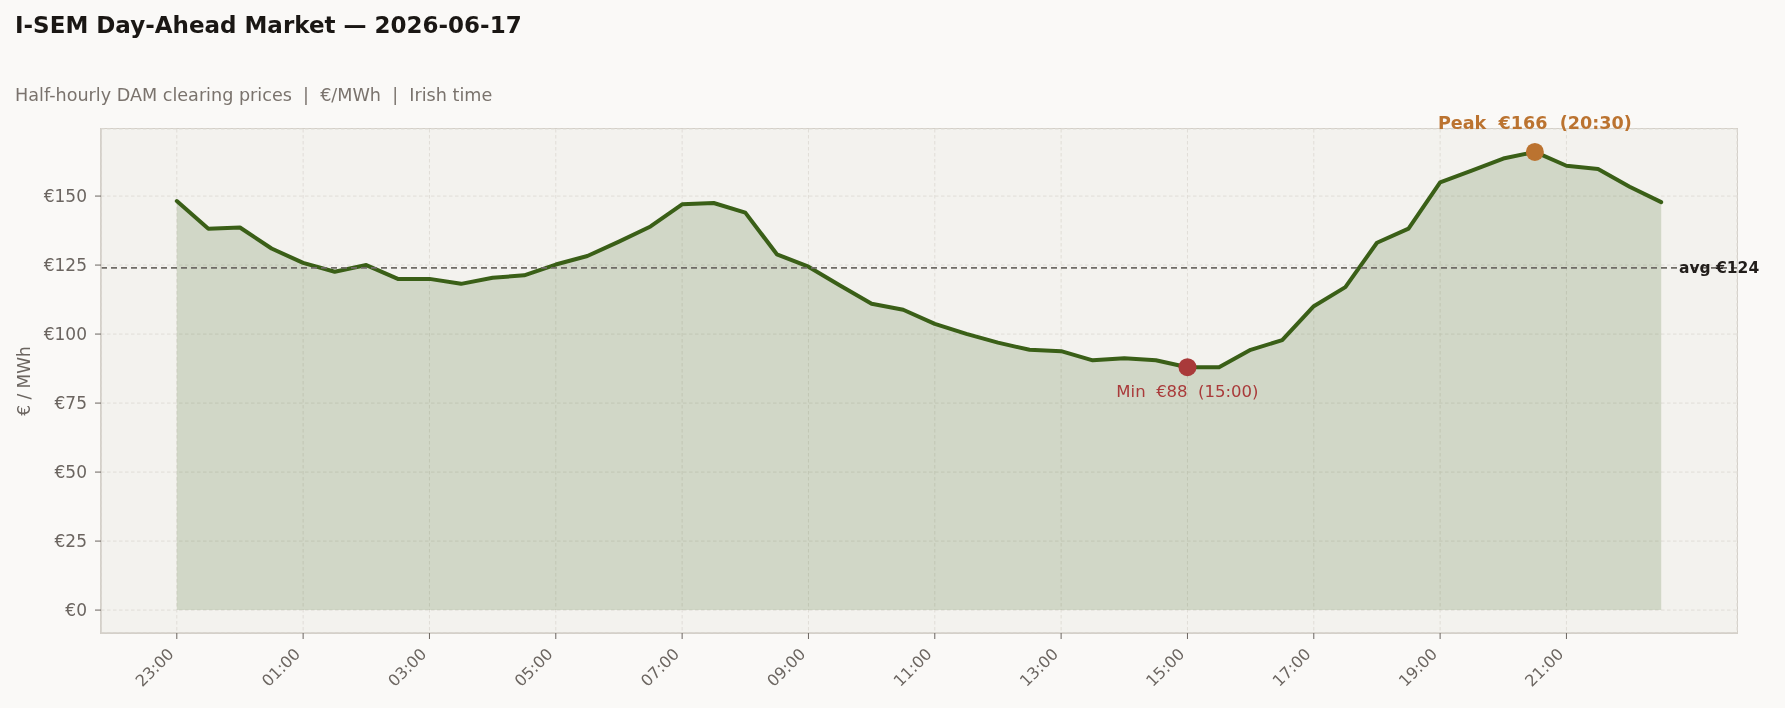  I want to click on ref-line-label: avg €124, so click(1719, 267).